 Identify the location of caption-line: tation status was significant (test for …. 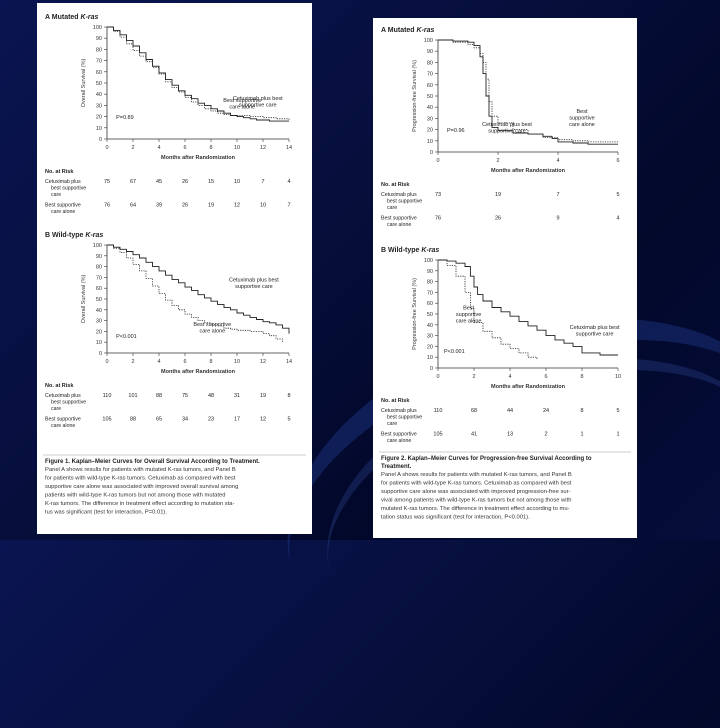
(455, 518).